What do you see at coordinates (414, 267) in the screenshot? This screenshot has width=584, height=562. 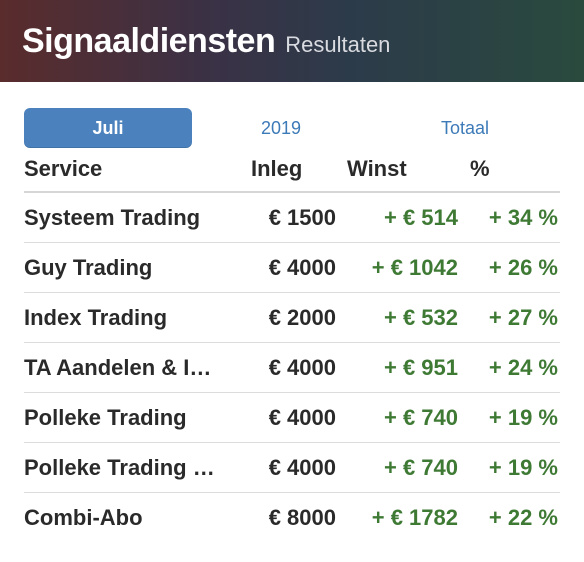 I see `winst-value: + € 1042` at bounding box center [414, 267].